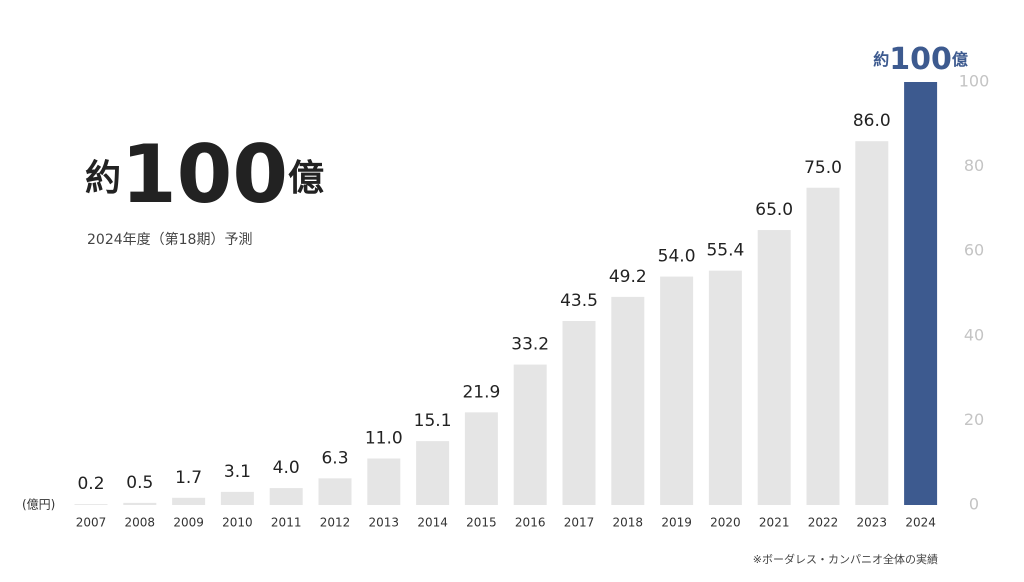 This screenshot has width=1024, height=582. Describe the element at coordinates (774, 210) in the screenshot. I see `value-label: 65.0` at that location.